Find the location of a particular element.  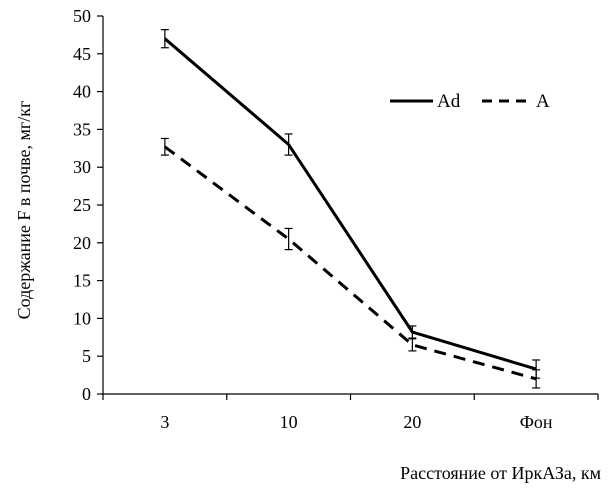

legend-label-ad: Ad is located at coordinates (449, 101).